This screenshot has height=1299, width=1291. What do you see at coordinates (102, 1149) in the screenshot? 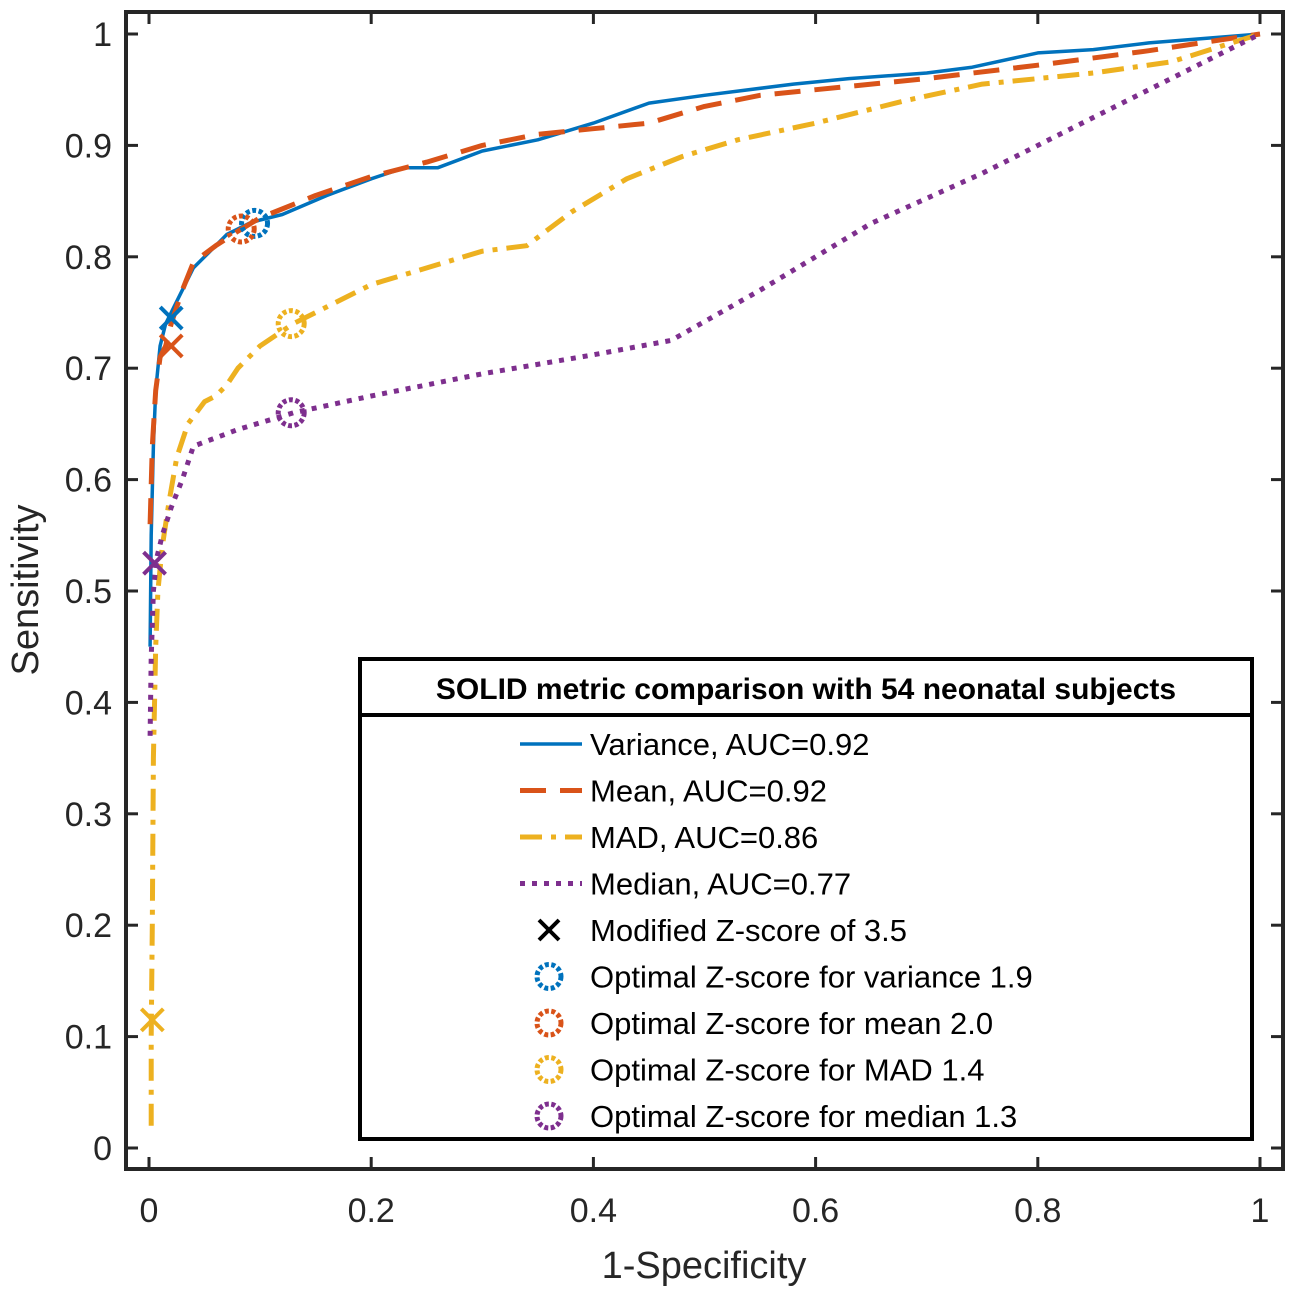
I see `y-tick-label: 0` at bounding box center [102, 1149].